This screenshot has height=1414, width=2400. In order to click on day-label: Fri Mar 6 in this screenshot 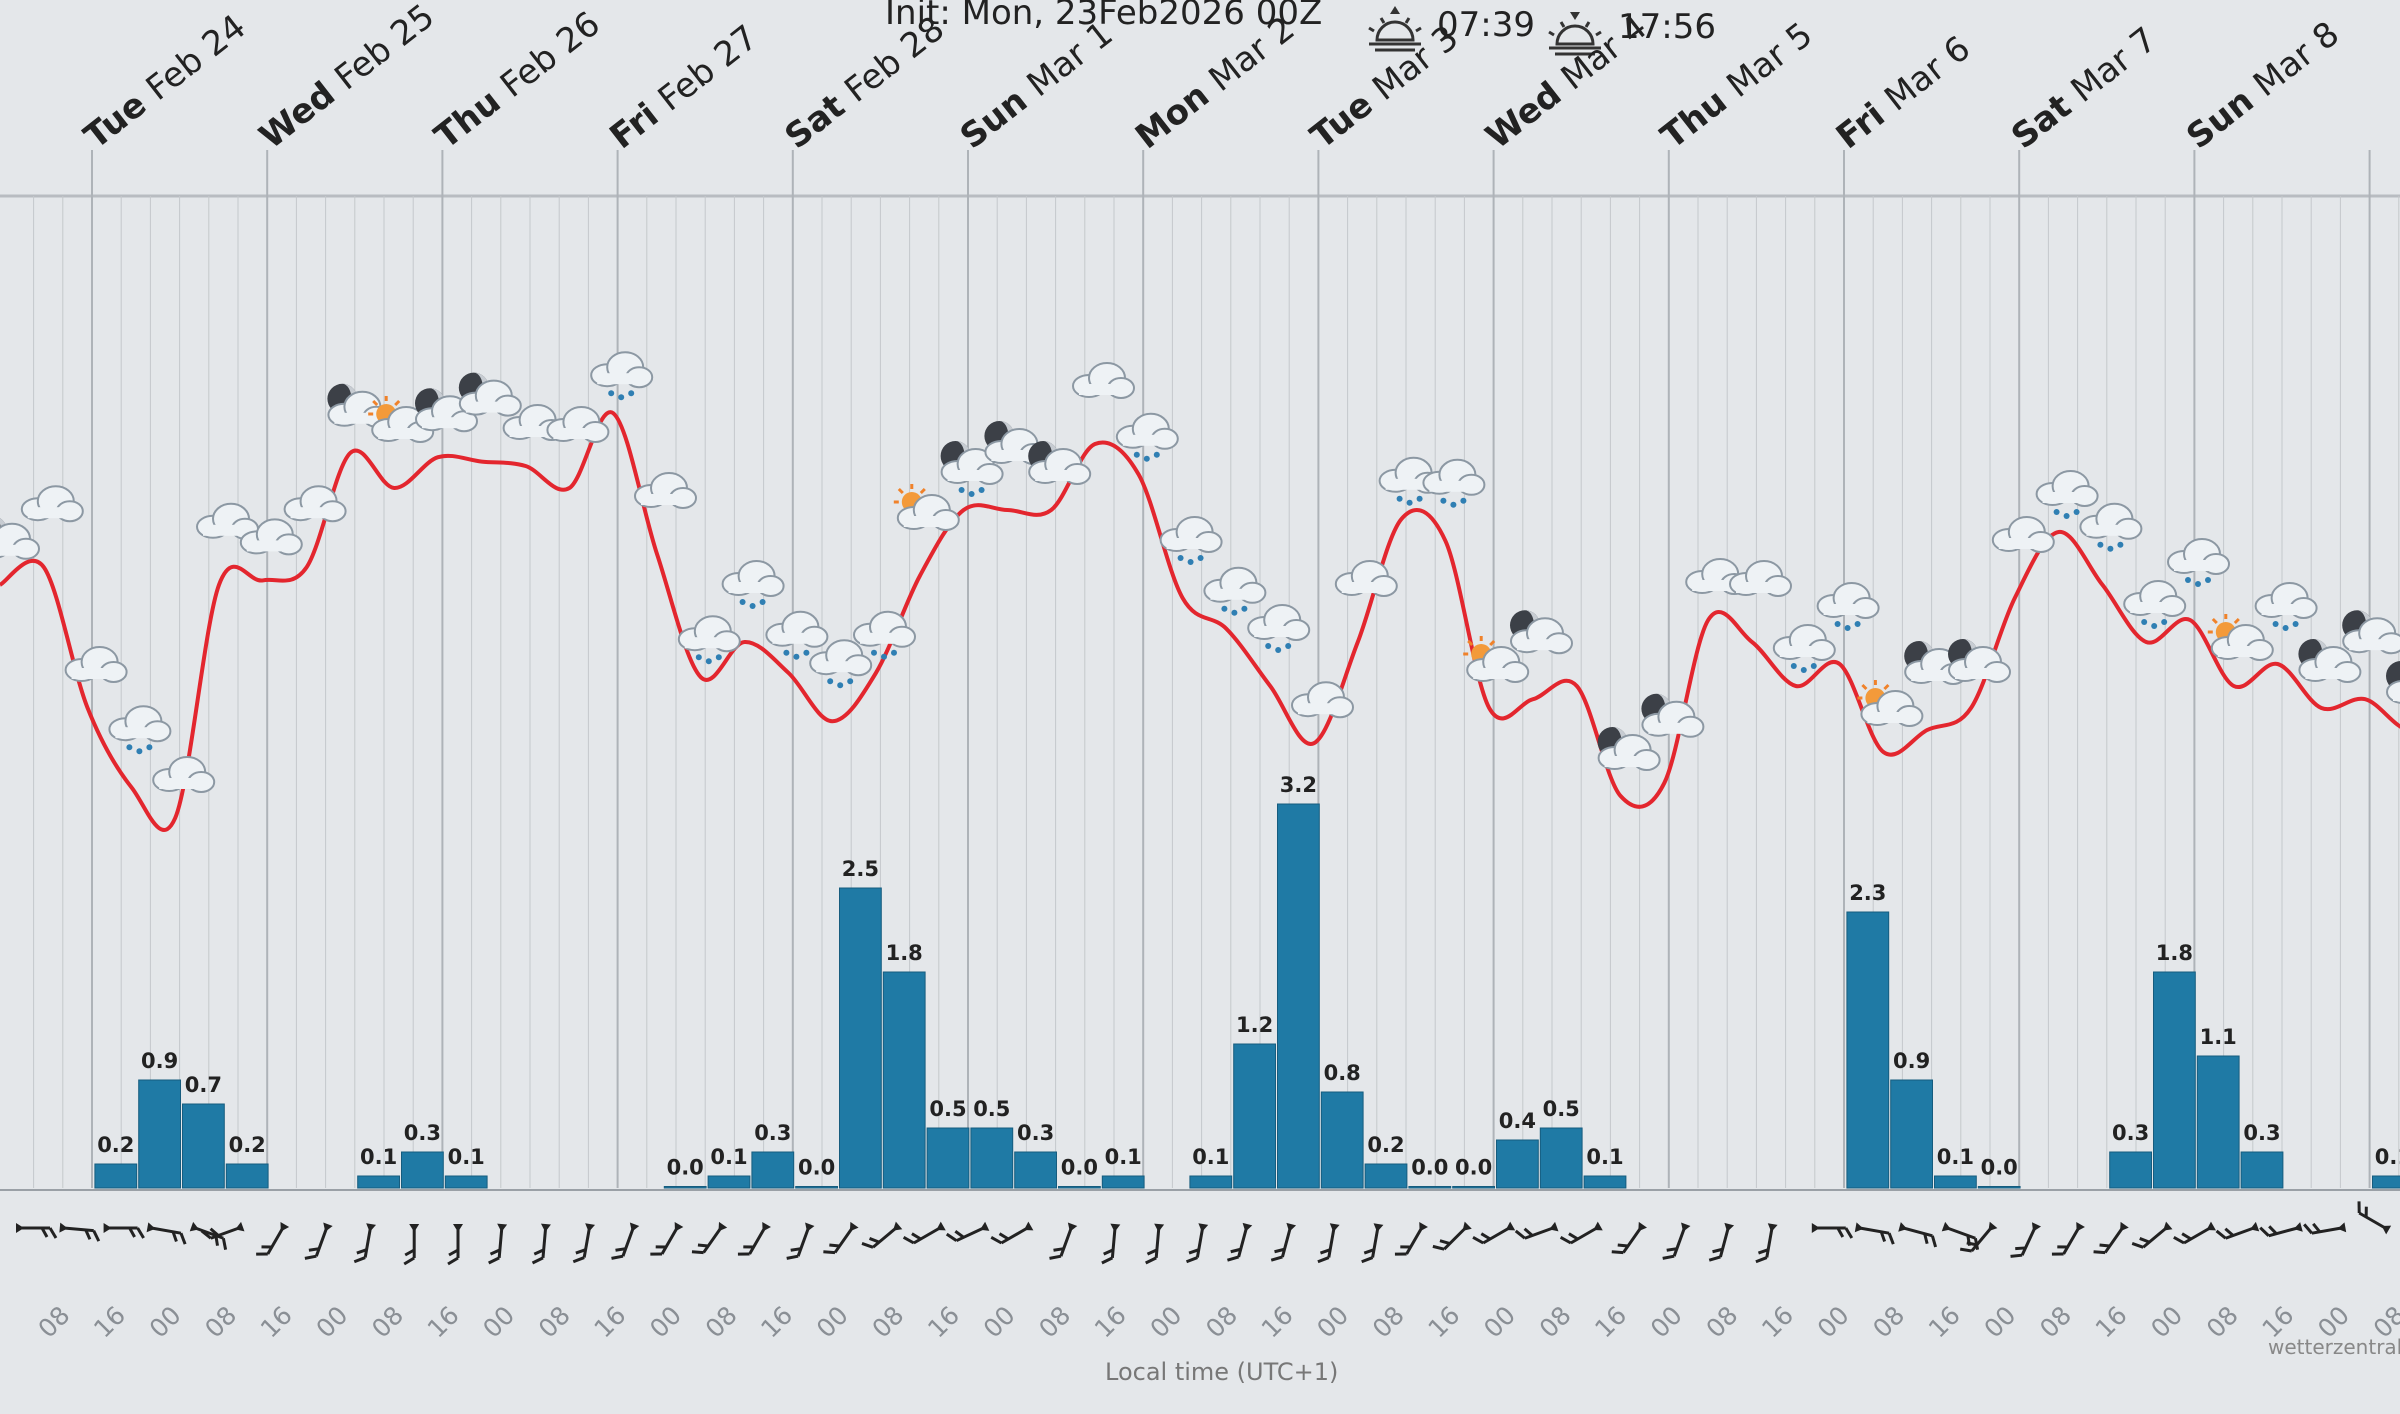, I will do `click(1903, 92)`.